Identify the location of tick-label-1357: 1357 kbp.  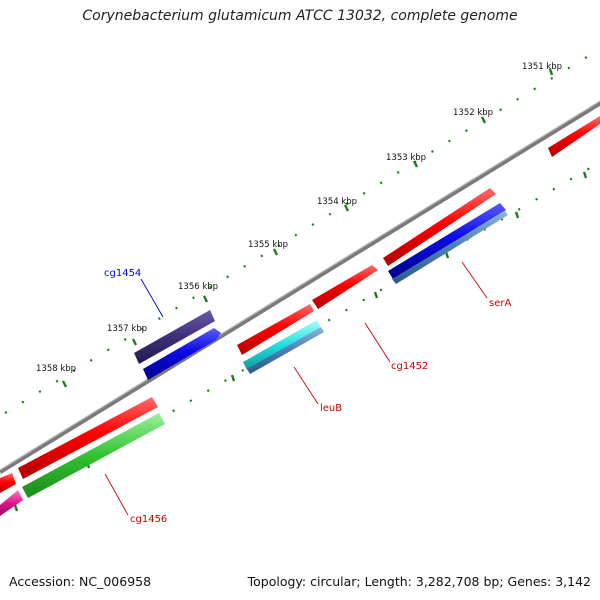
(127, 329).